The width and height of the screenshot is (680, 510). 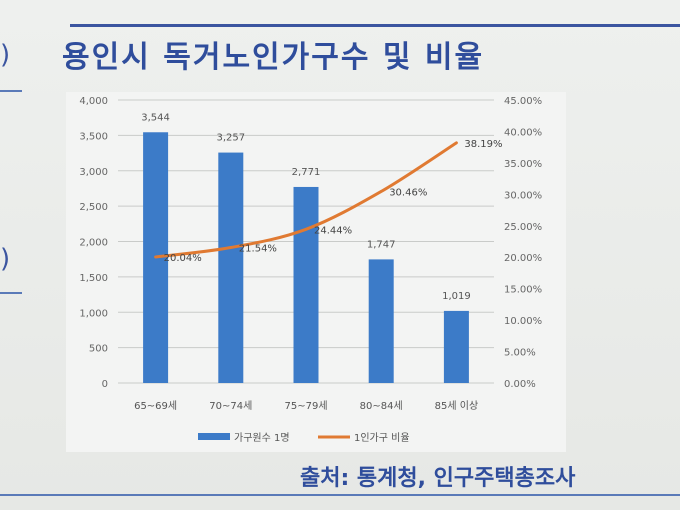 I want to click on y-tick-label: 1,500, so click(x=93, y=278).